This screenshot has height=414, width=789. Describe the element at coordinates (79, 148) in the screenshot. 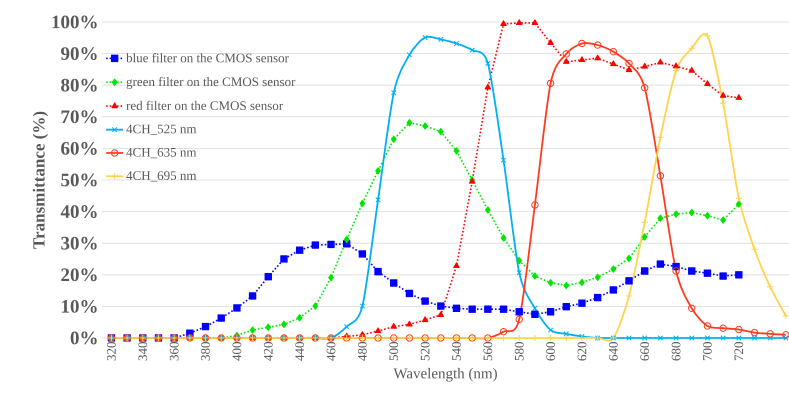

I see `y-tick-label: 60%` at that location.